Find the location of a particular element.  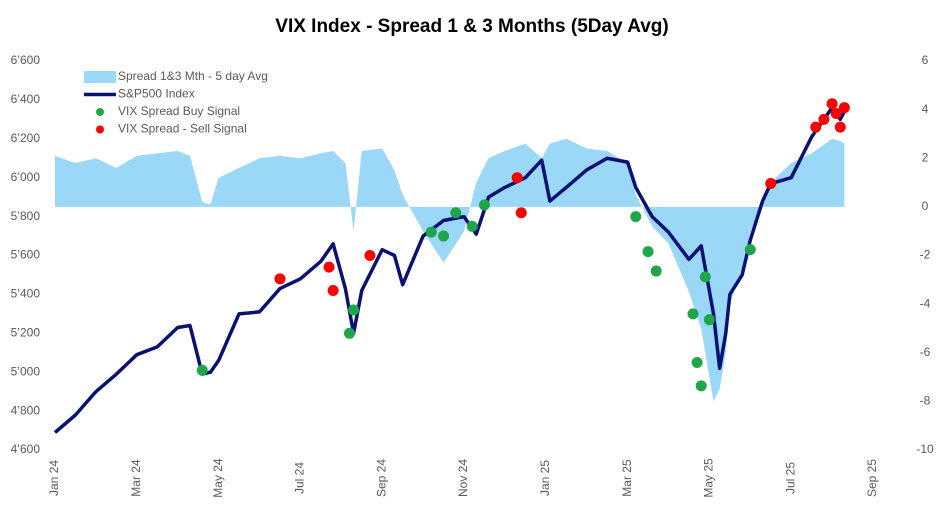

y-tick-label: 6’000 is located at coordinates (26, 177).